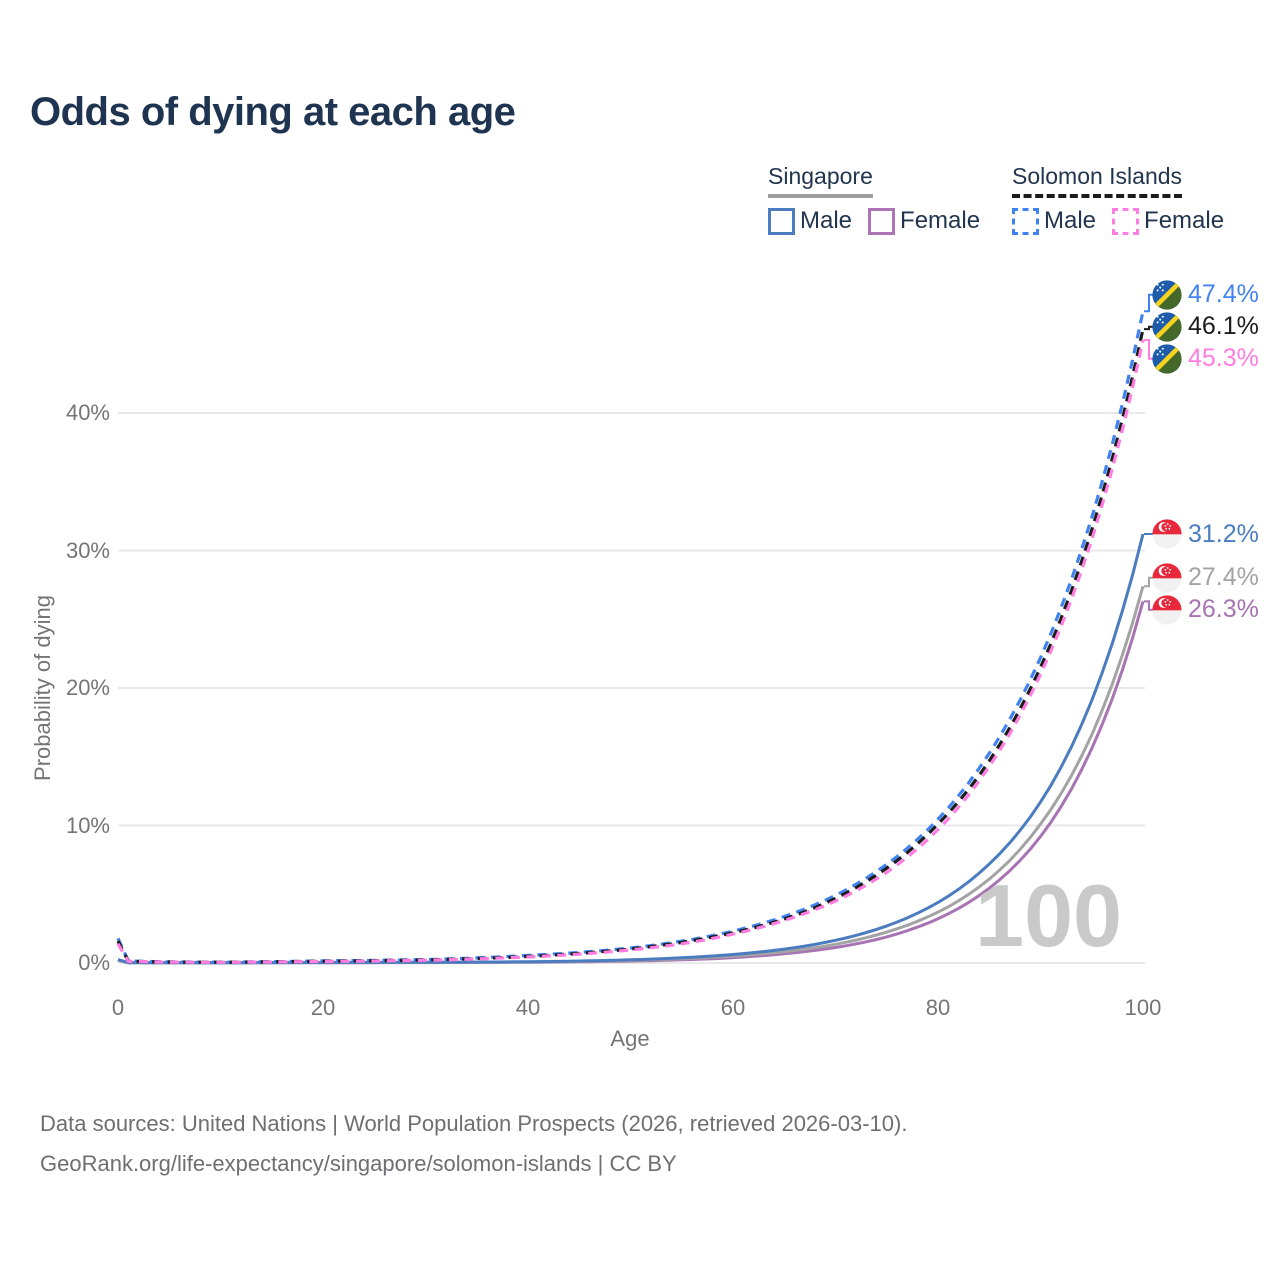 This screenshot has width=1280, height=1280. Describe the element at coordinates (820, 180) in the screenshot. I see `legend-country-singapore: Singapore` at that location.